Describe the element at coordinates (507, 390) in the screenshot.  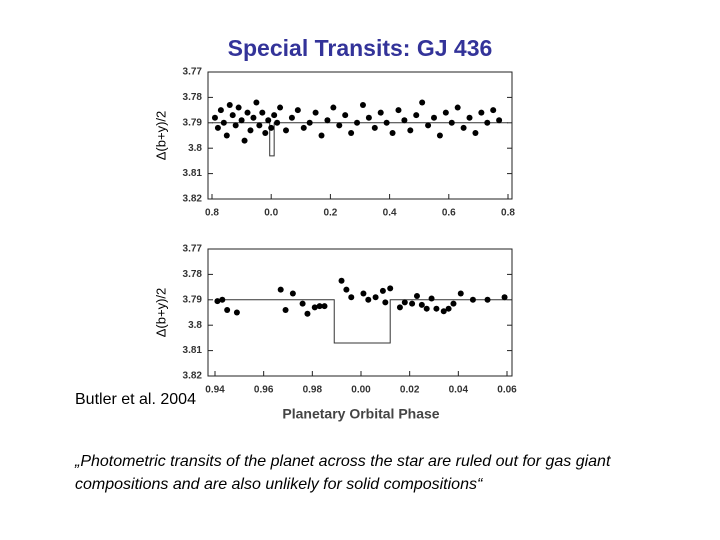
I see `x-tick-label: 0.06` at that location.